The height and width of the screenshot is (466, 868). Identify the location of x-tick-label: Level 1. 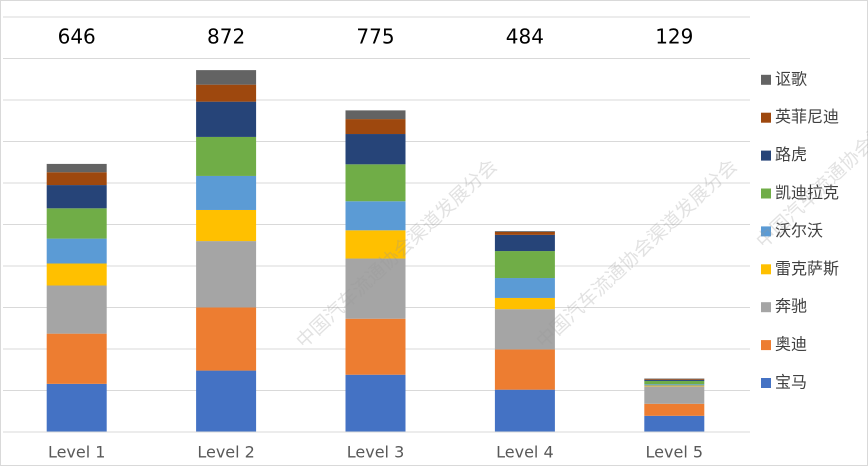
(77, 452).